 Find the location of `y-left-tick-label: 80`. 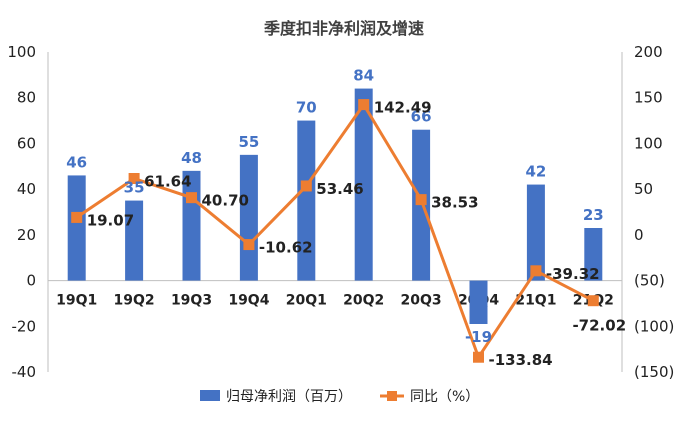

y-left-tick-label: 80 is located at coordinates (26, 98).